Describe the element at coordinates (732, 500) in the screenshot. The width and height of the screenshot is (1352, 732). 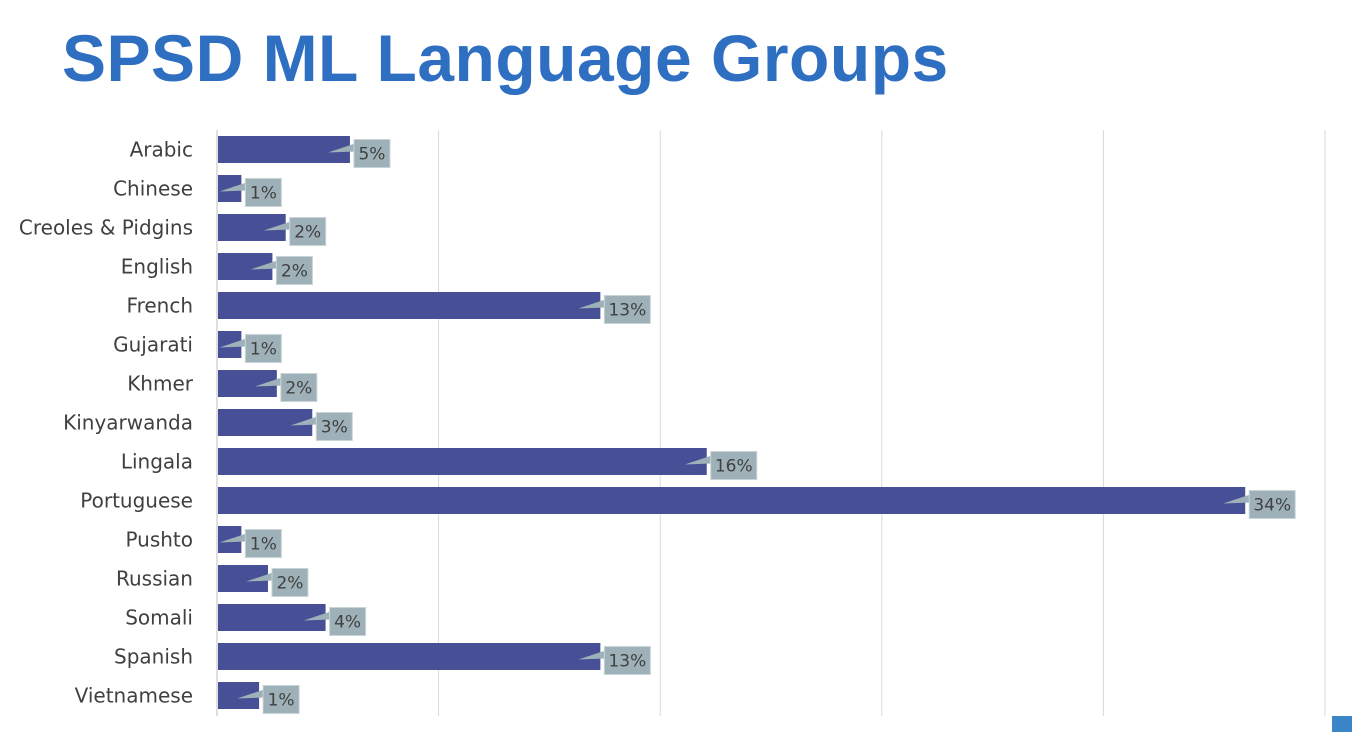
I see `bar-portuguese` at that location.